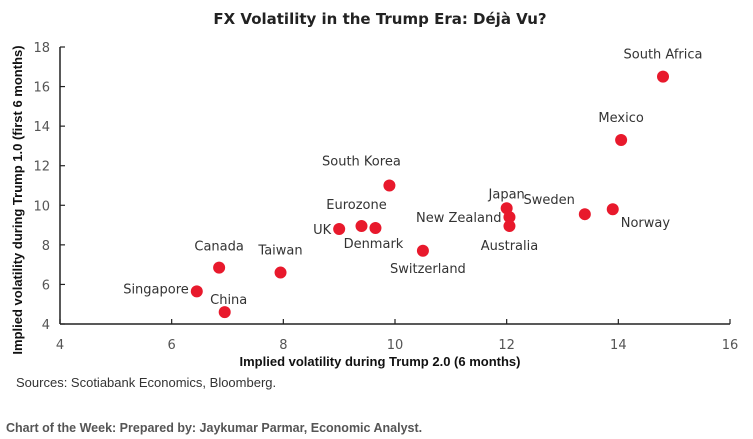 This screenshot has height=439, width=753. Describe the element at coordinates (361, 162) in the screenshot. I see `data-label: South Korea` at that location.